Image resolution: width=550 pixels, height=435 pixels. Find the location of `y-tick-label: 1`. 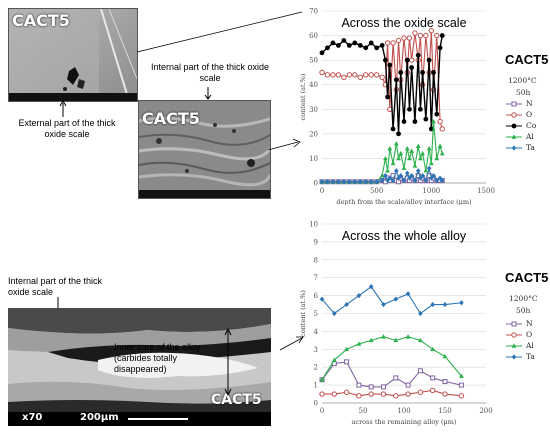

y-tick-label: 1 is located at coordinates (316, 386).